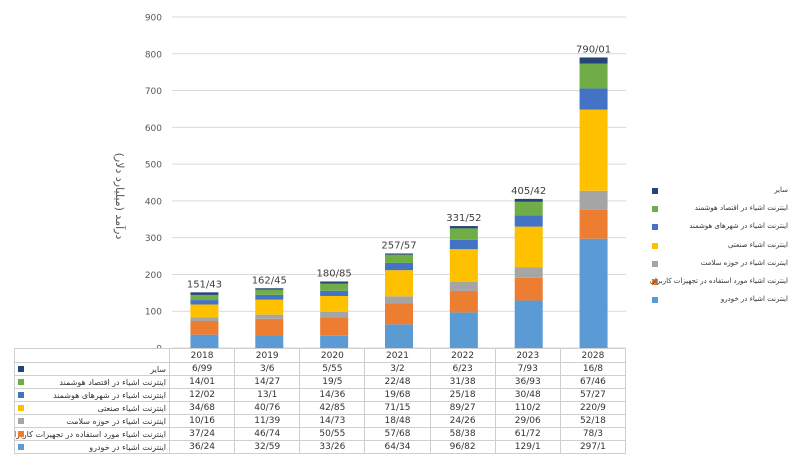 This screenshot has width=800, height=458. Describe the element at coordinates (267, 395) in the screenshot. I see `table-cell: 13/1` at that location.